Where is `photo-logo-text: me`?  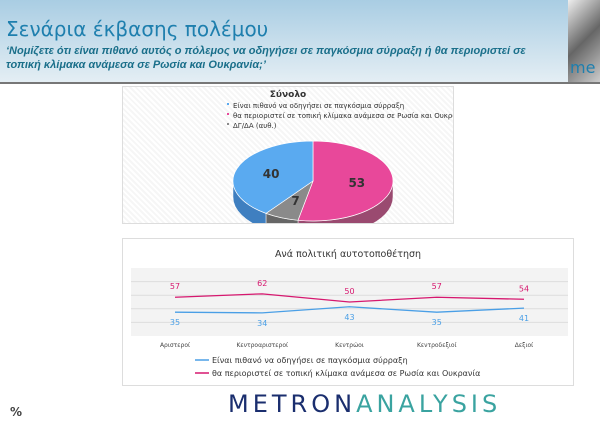
photo-logo-text: me is located at coordinates (583, 67).